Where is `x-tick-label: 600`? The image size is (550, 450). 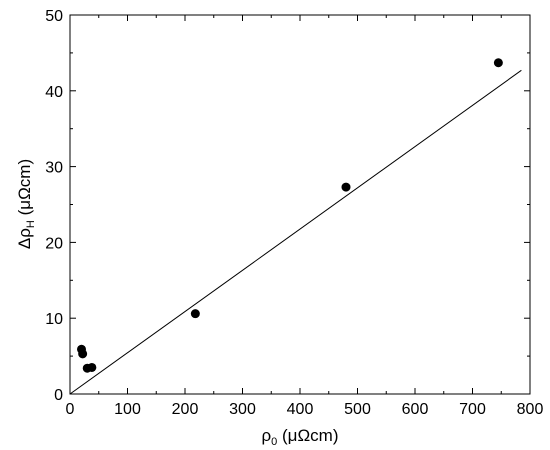 x-tick-label: 600 is located at coordinates (415, 409).